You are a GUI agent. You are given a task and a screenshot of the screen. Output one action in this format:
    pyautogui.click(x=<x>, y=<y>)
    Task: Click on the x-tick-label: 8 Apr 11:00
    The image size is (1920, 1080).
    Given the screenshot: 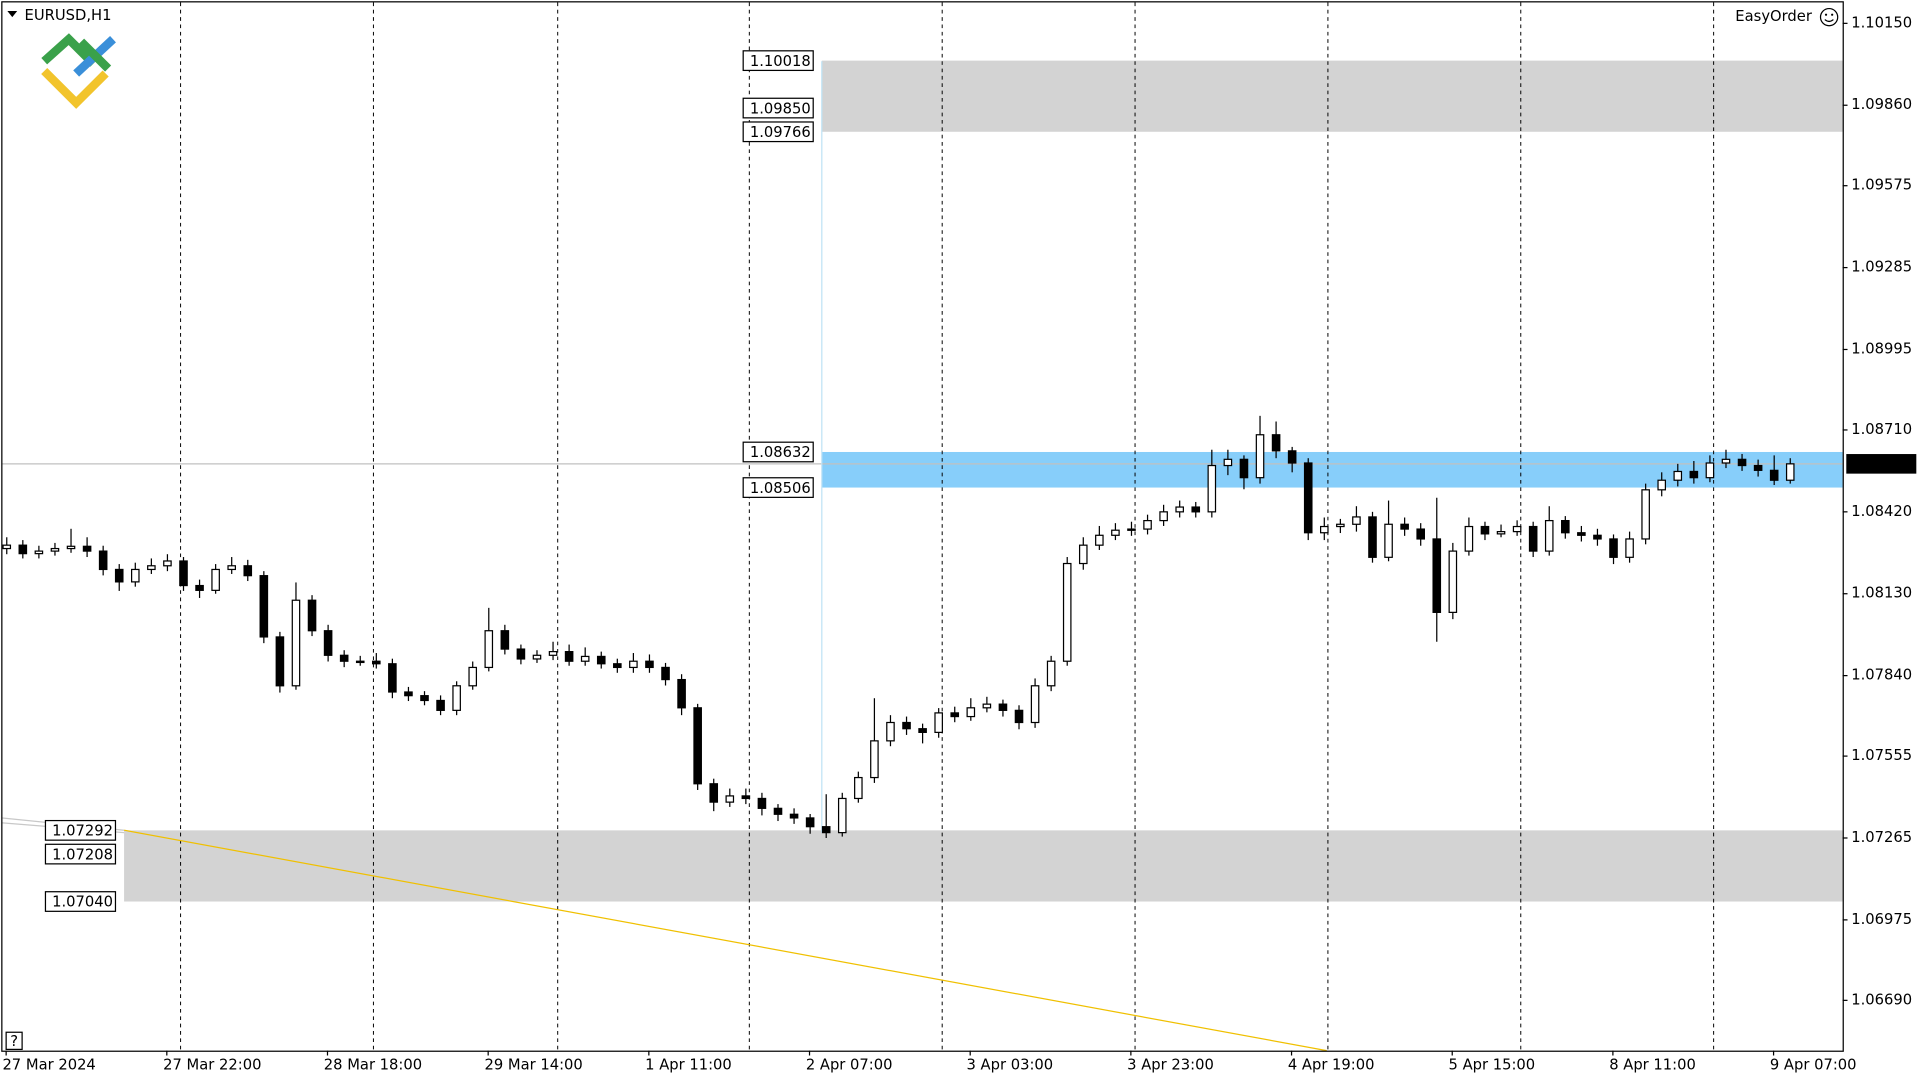 What is the action you would take?
    pyautogui.click(x=1652, y=1064)
    